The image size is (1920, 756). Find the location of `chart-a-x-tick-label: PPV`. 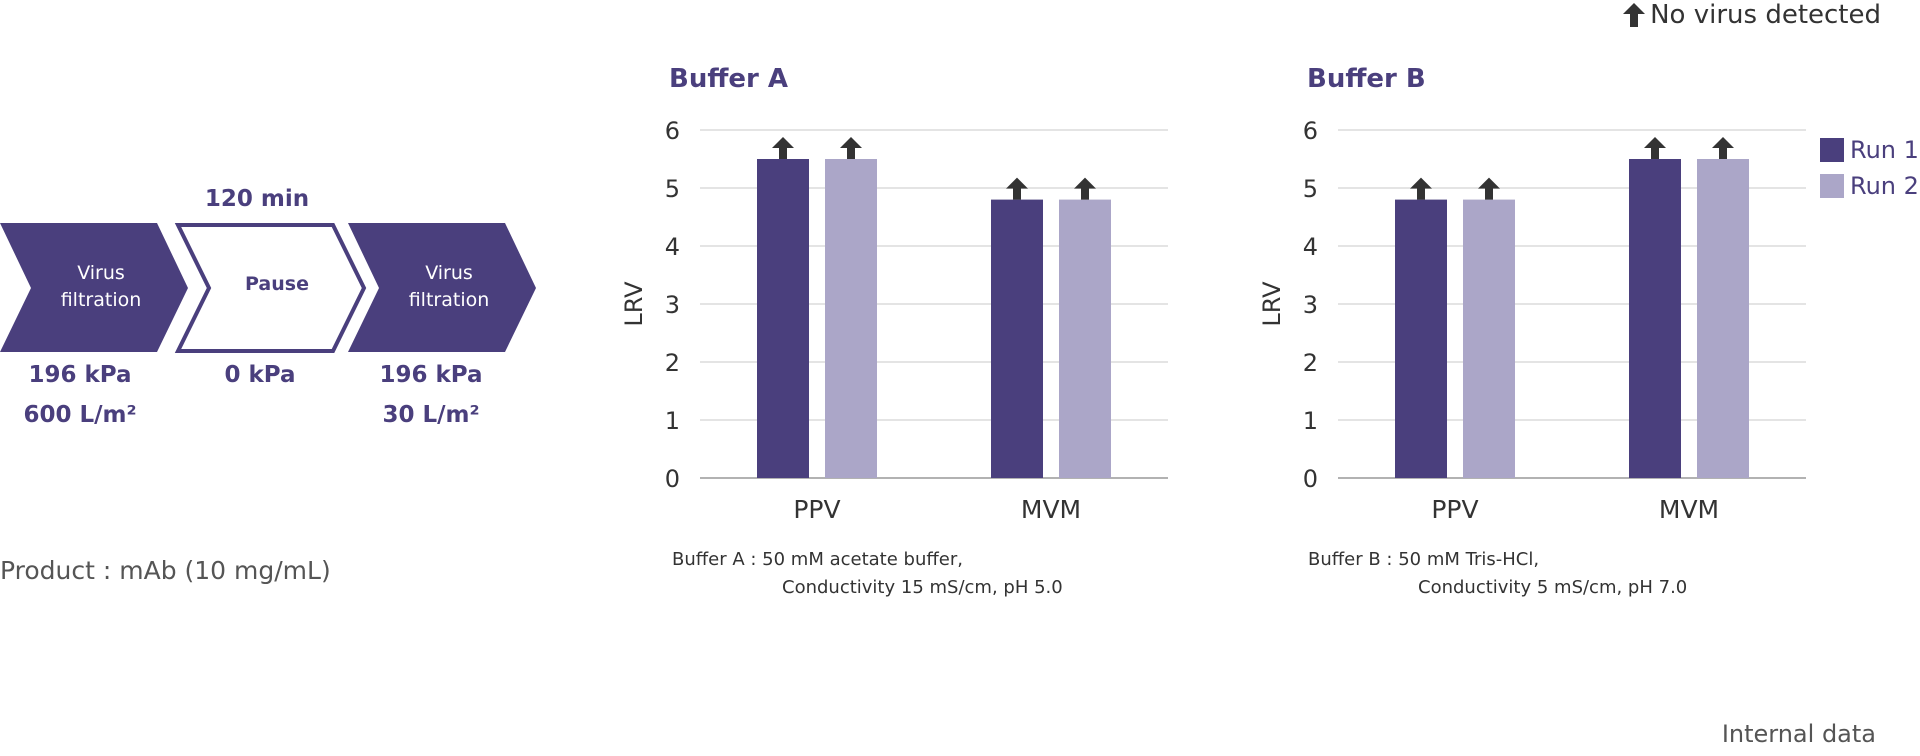

chart-a-x-tick-label: PPV is located at coordinates (816, 509).